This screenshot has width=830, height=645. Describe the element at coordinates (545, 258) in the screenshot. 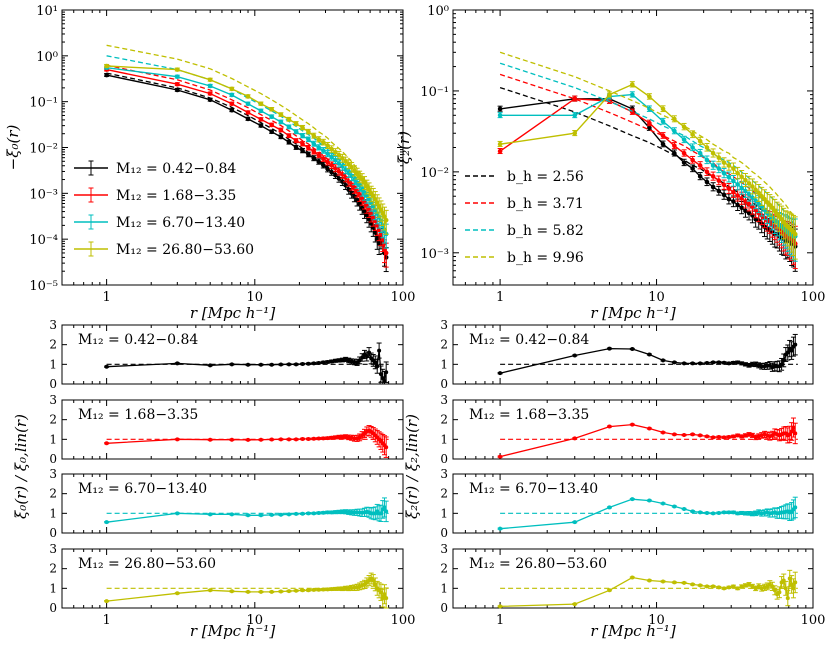

I see `legend-label: b_h = 9.96` at that location.